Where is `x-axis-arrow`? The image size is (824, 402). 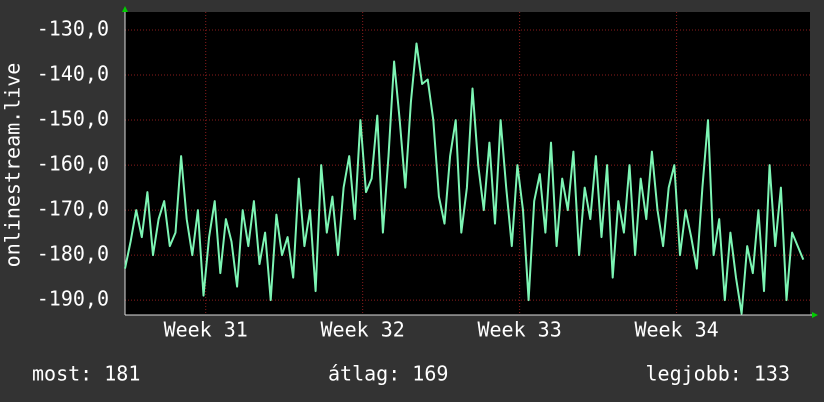
x-axis-arrow is located at coordinates (815, 315).